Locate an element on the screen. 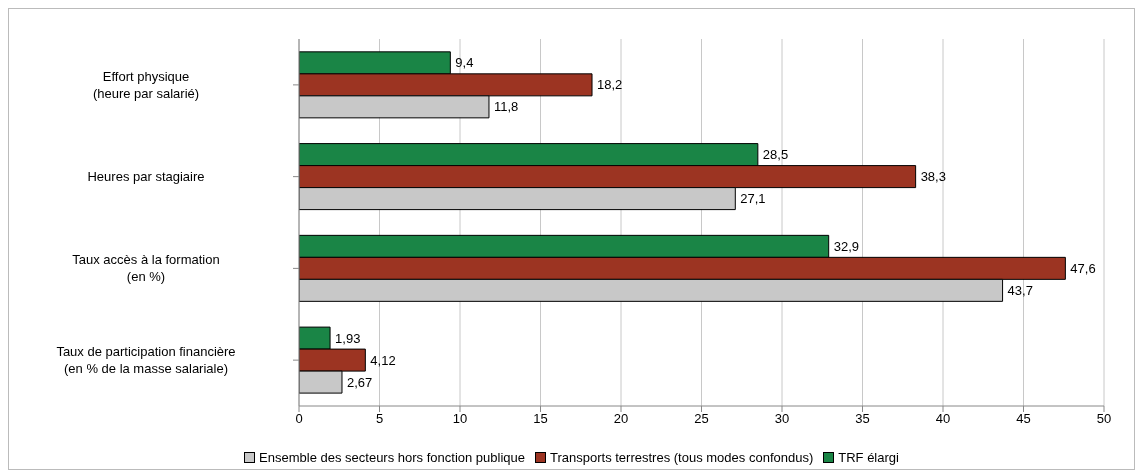  x-tick-label: 45 is located at coordinates (1023, 419).